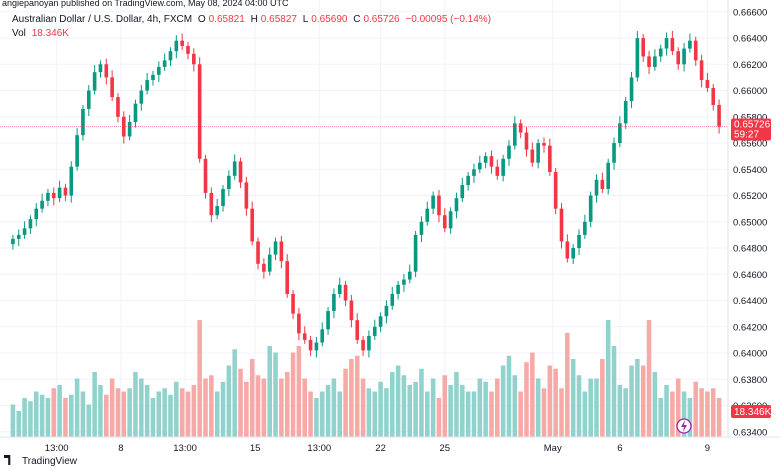 The height and width of the screenshot is (470, 780). Describe the element at coordinates (750, 380) in the screenshot. I see `y-tick-label: 0.63800` at that location.